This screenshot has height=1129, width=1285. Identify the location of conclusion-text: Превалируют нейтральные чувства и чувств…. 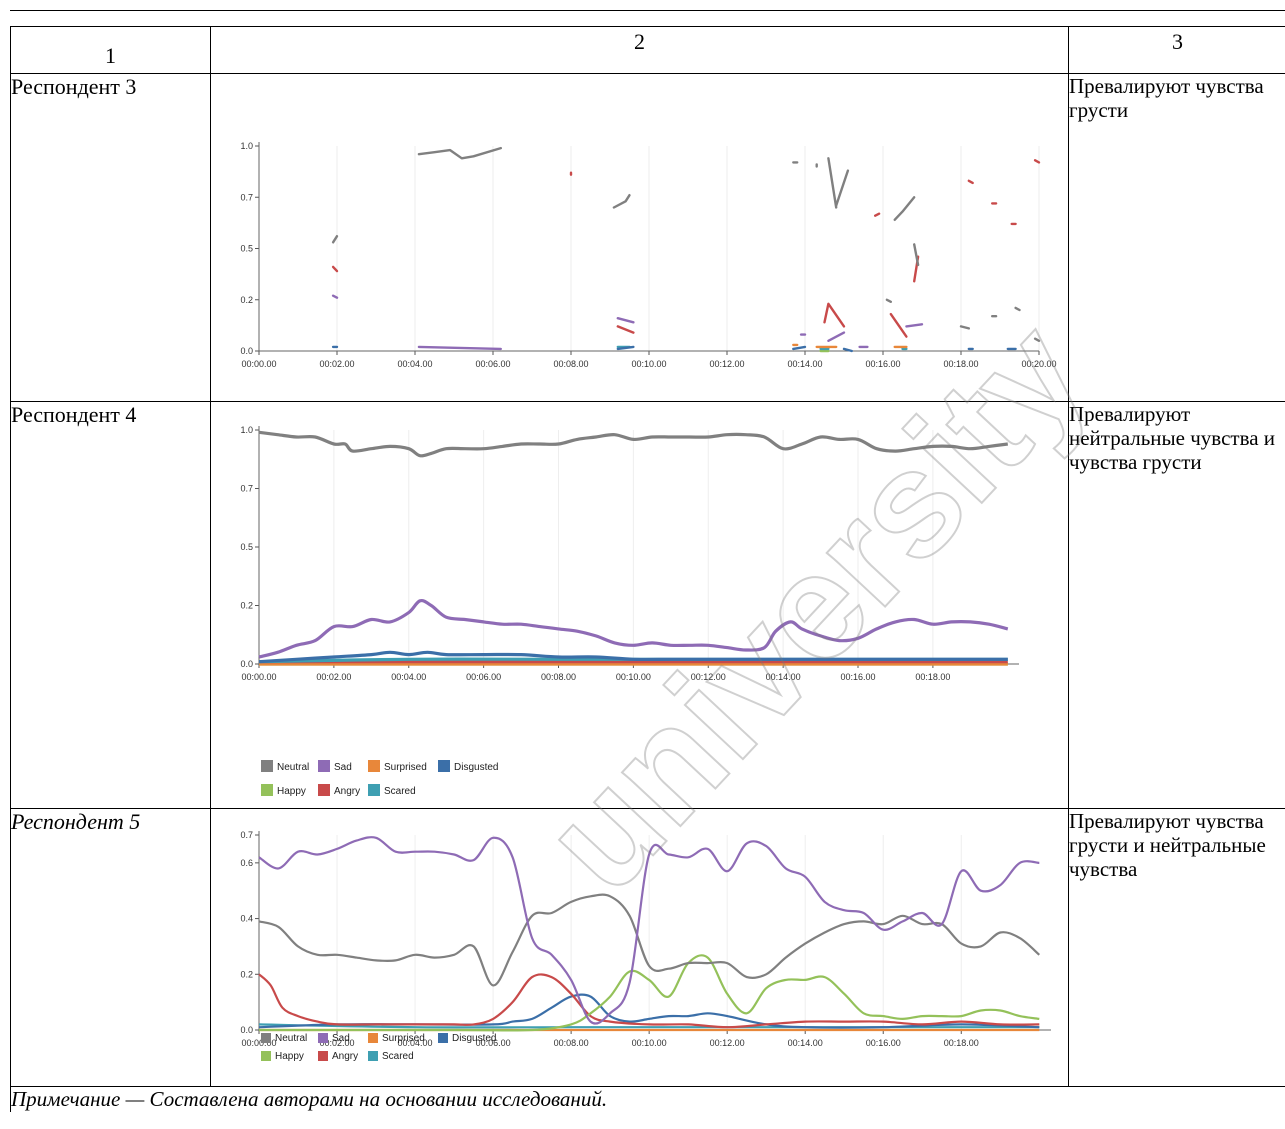
(1176, 605).